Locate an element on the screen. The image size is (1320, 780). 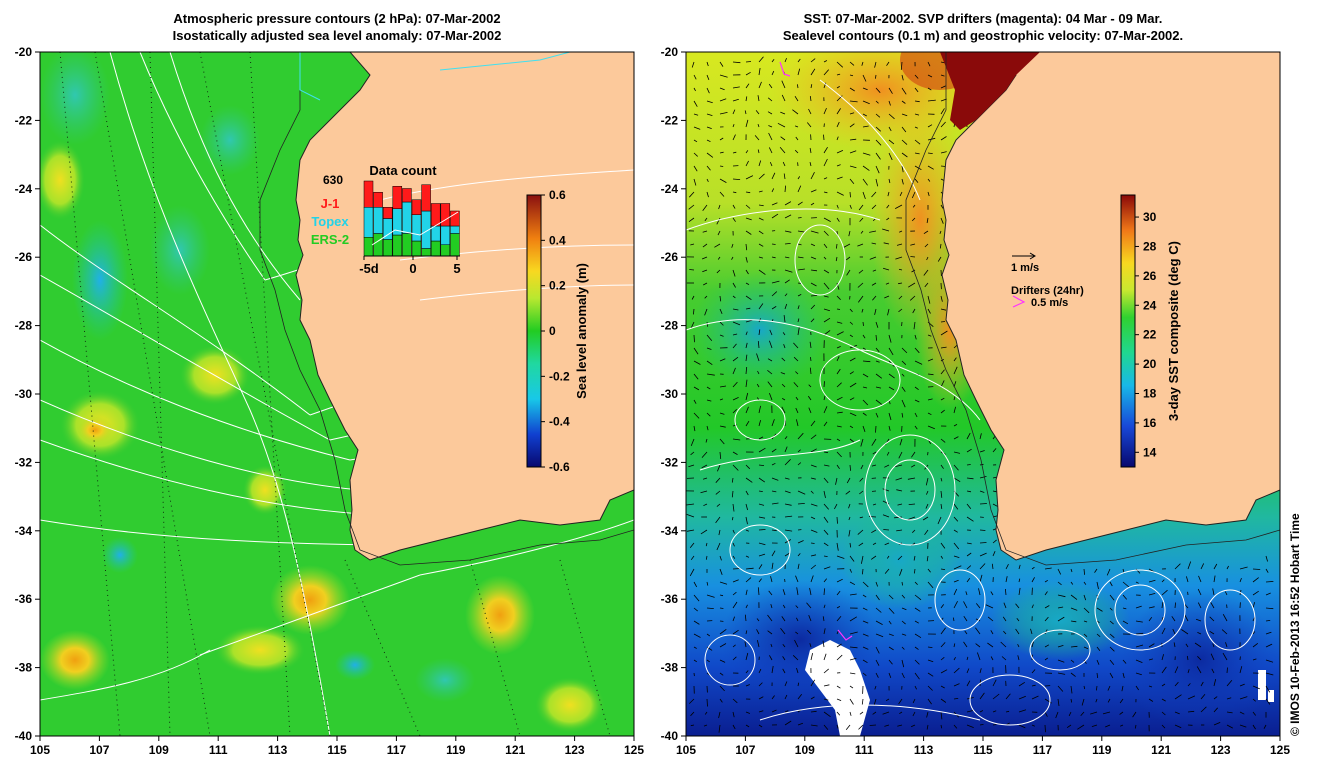
right-lon-tick-107: 107 is located at coordinates (745, 750).